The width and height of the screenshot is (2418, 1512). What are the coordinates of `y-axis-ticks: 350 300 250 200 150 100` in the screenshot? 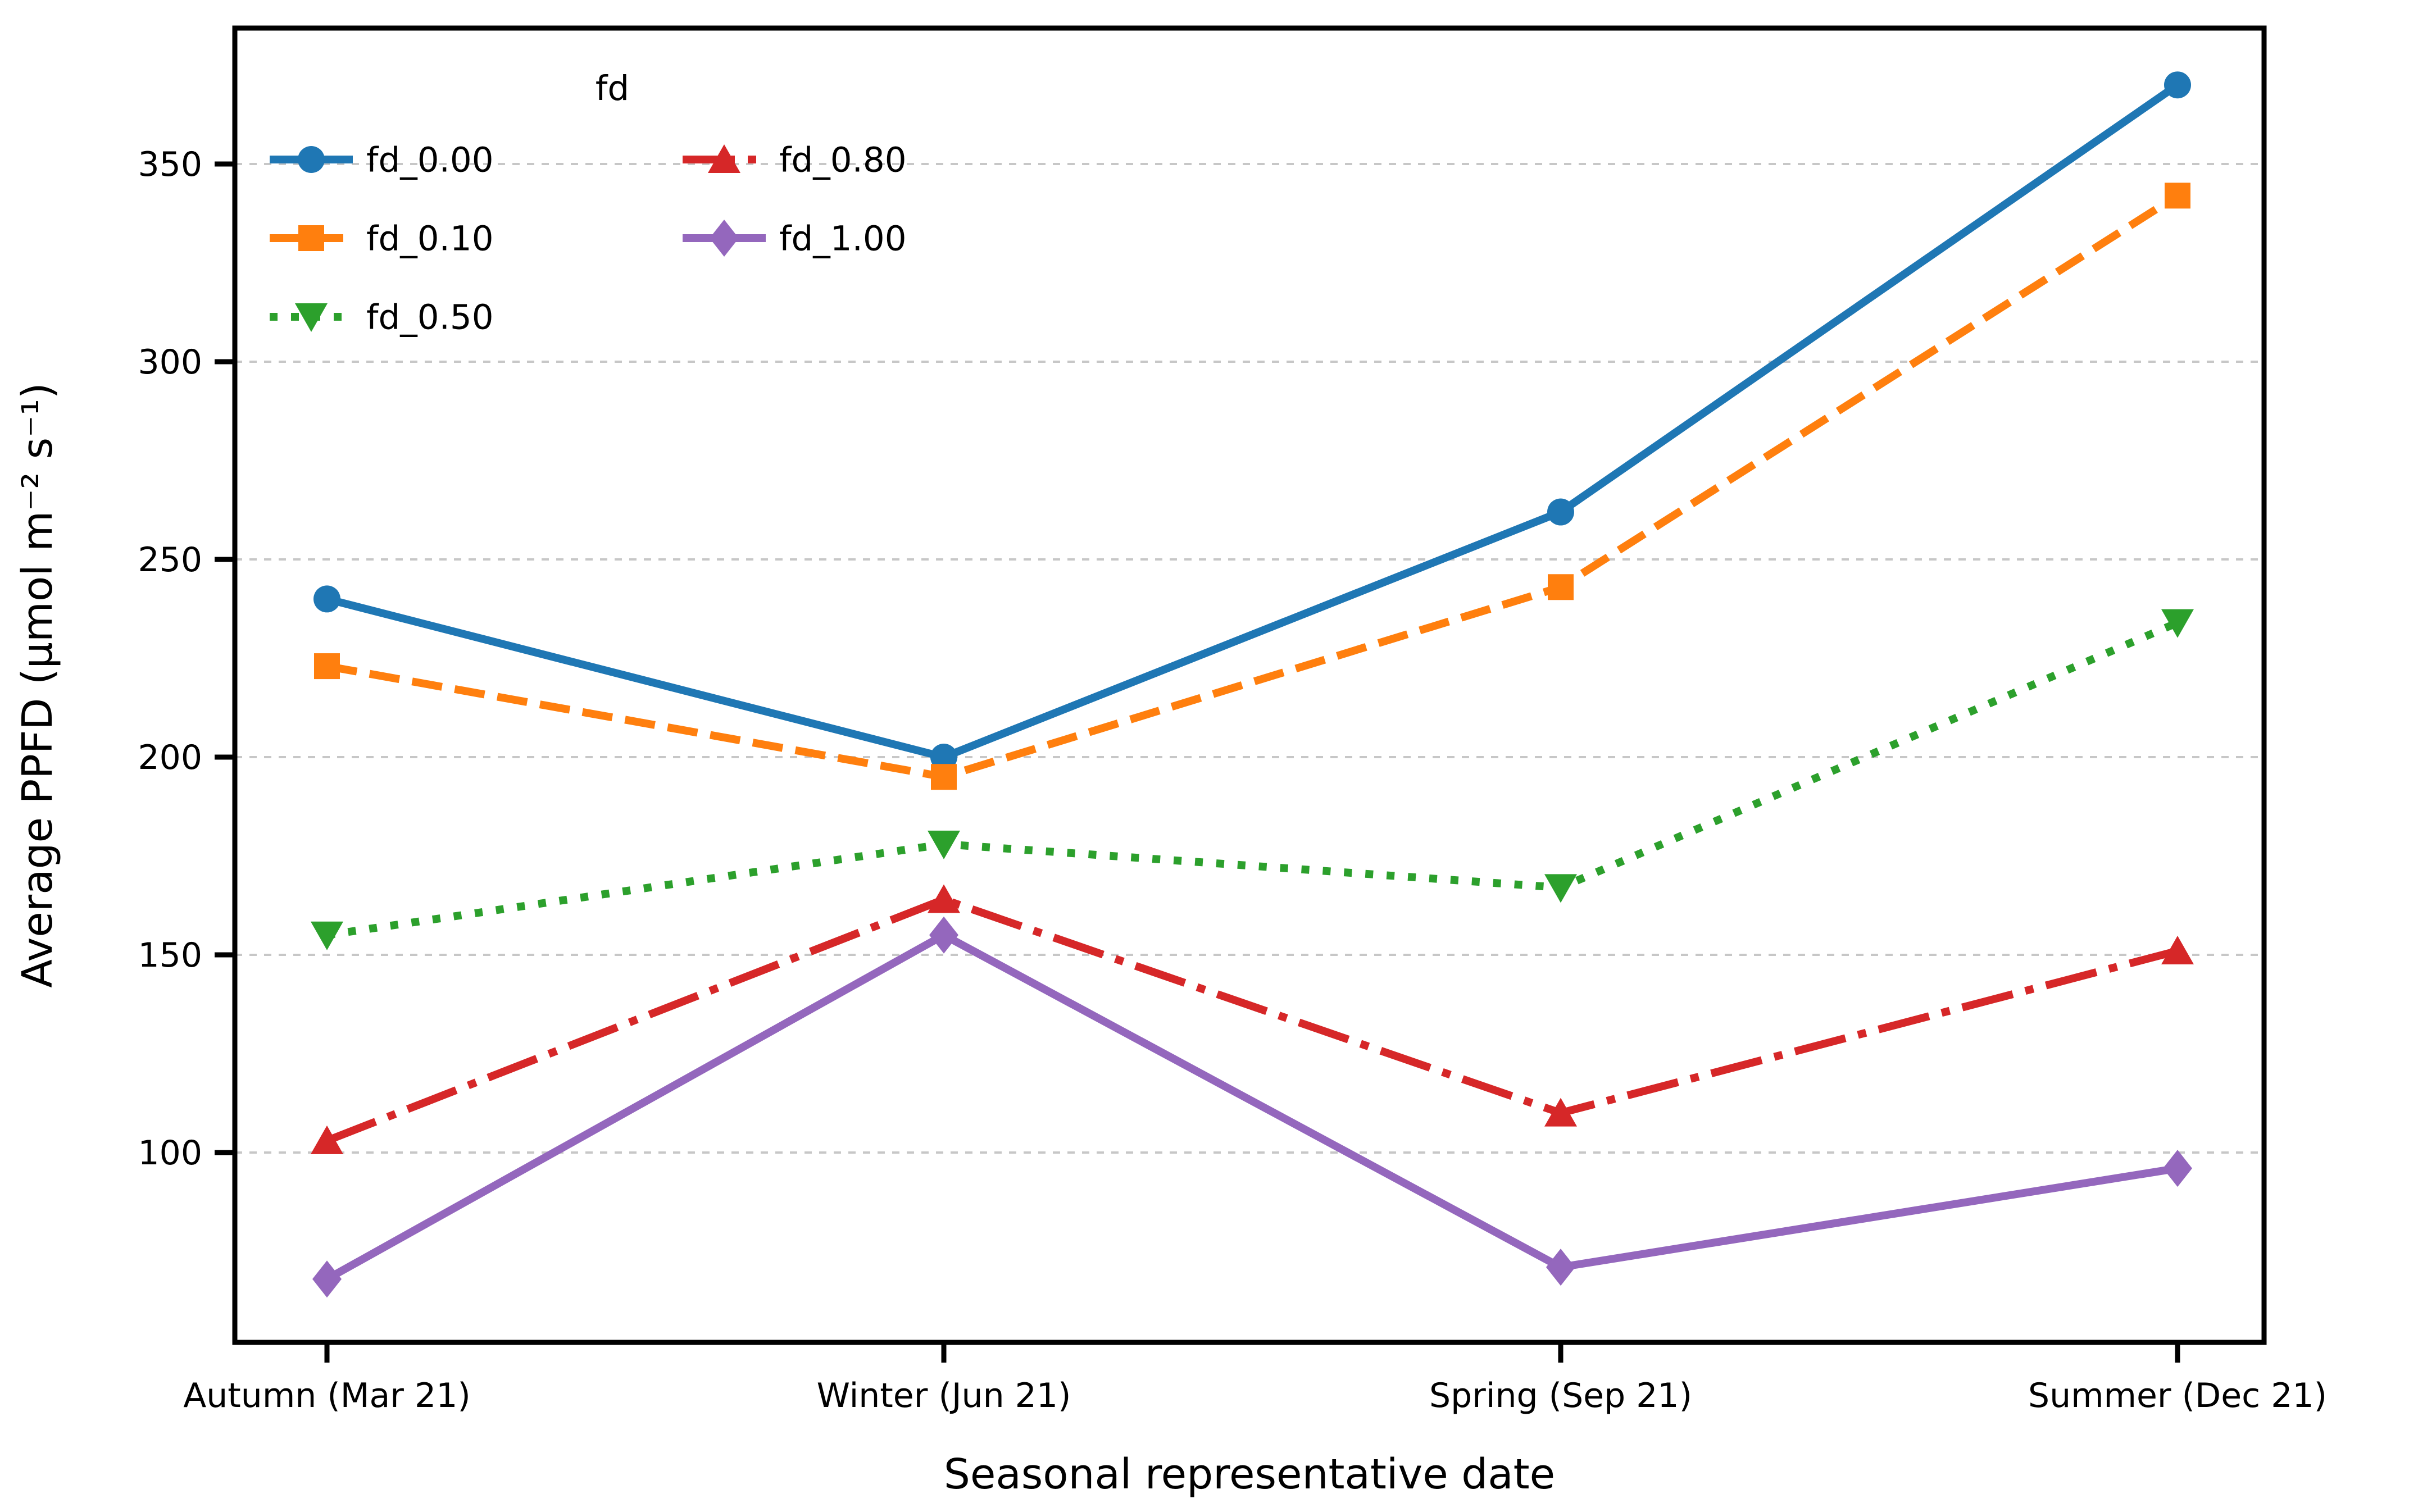 It's located at (186, 659).